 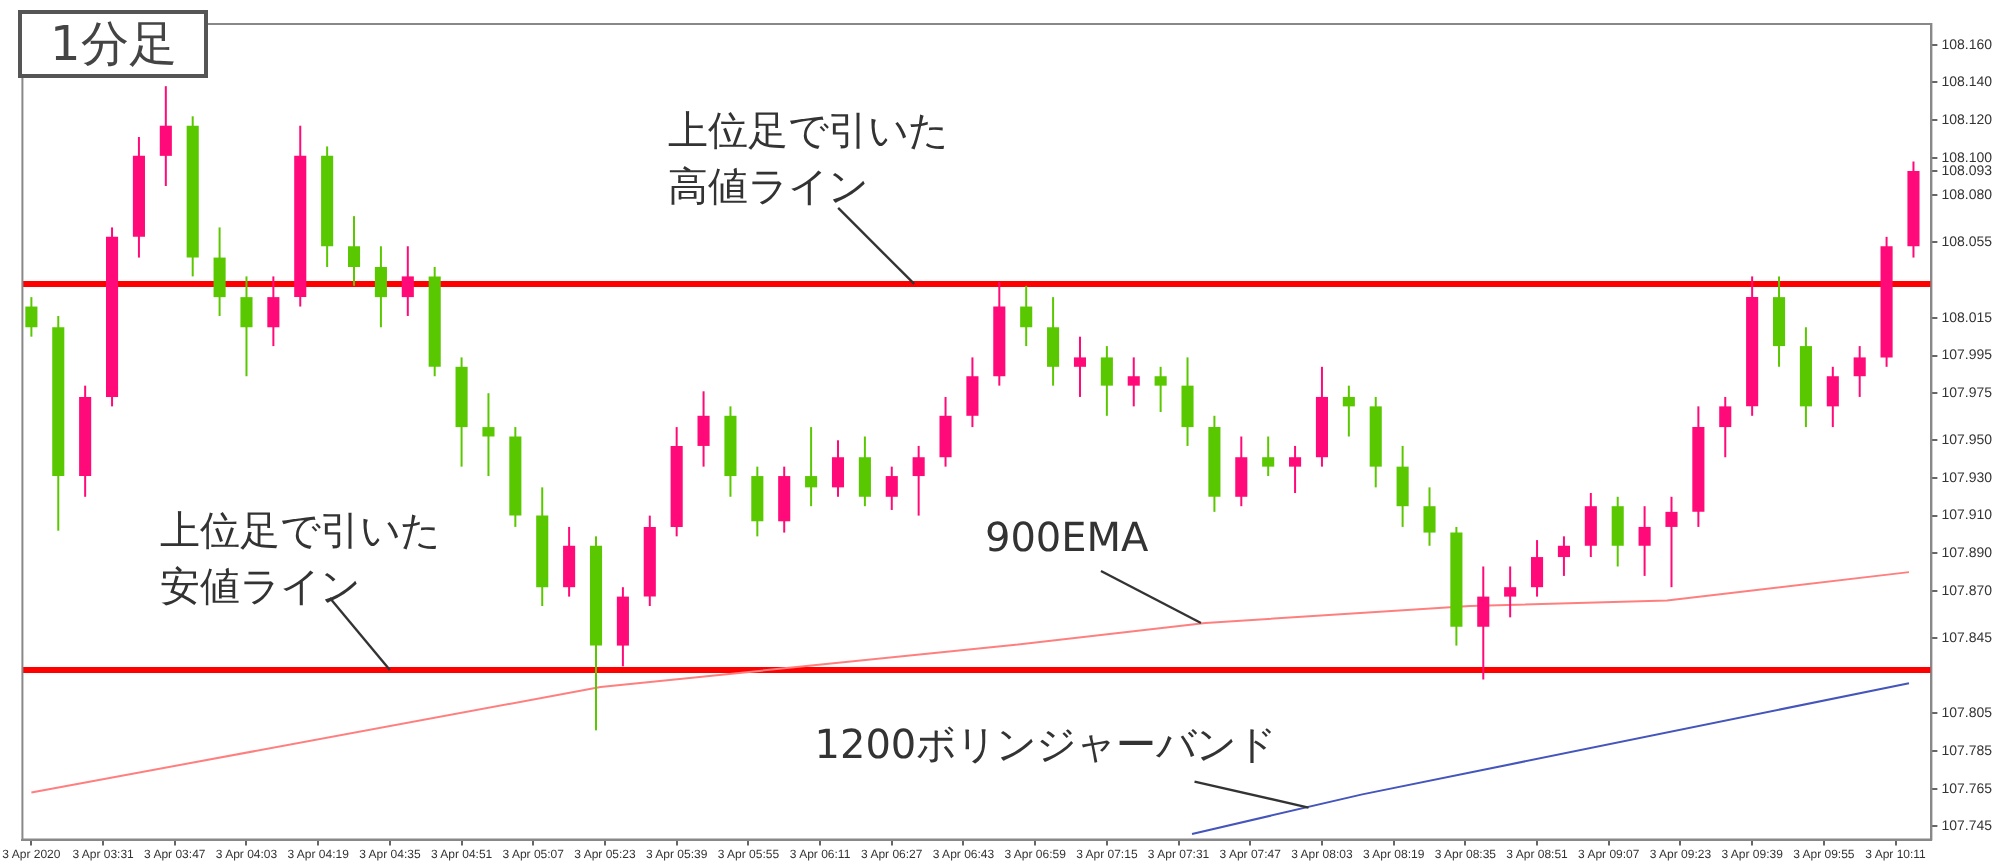 I want to click on chart-title: 1分足, so click(x=113, y=44).